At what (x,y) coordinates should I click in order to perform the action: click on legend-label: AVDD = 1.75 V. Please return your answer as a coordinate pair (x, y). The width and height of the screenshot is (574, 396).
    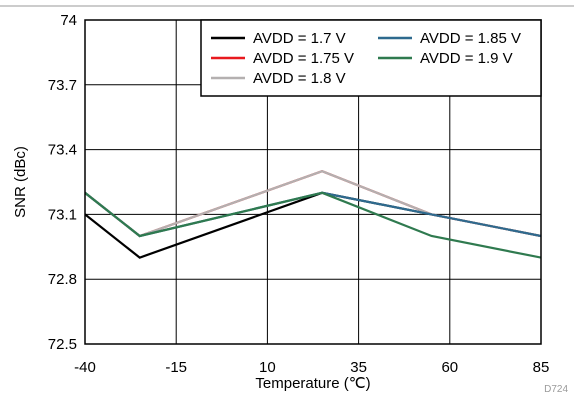
    Looking at the image, I should click on (303, 58).